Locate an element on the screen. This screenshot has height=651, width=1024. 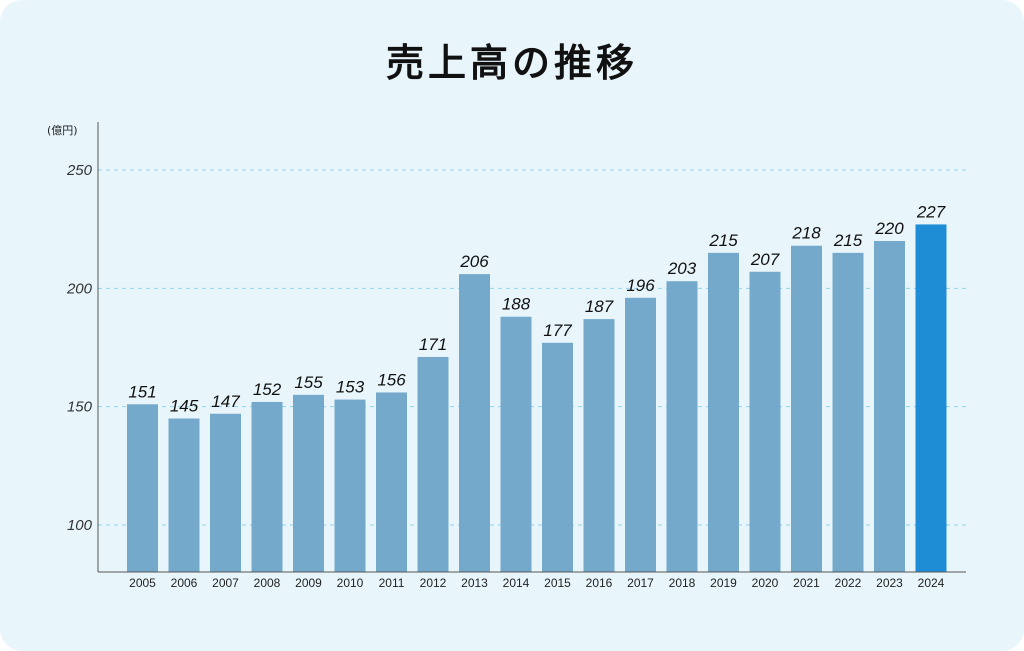
x-tick-label-2021: 2021 is located at coordinates (806, 583).